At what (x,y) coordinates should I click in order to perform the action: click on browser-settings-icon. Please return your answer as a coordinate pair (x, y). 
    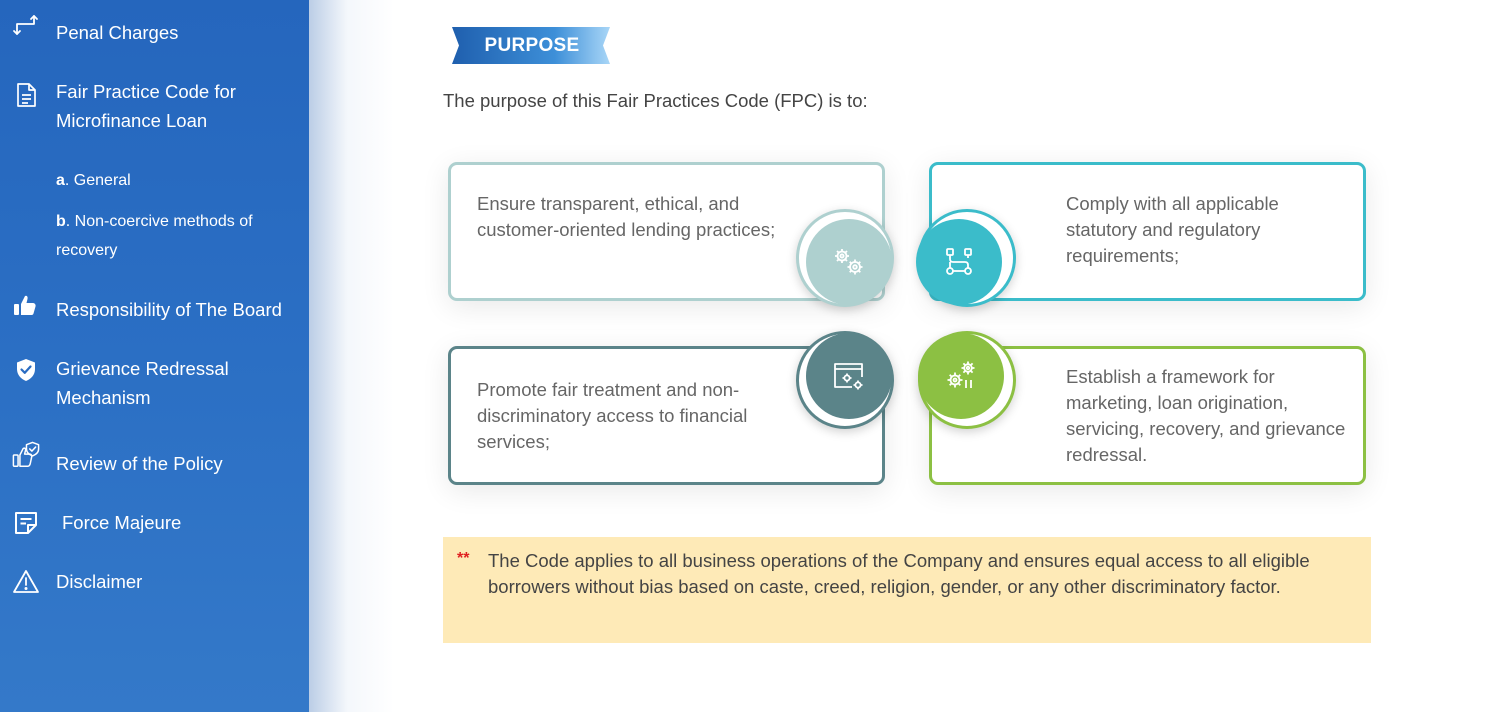
    Looking at the image, I should click on (848, 376).